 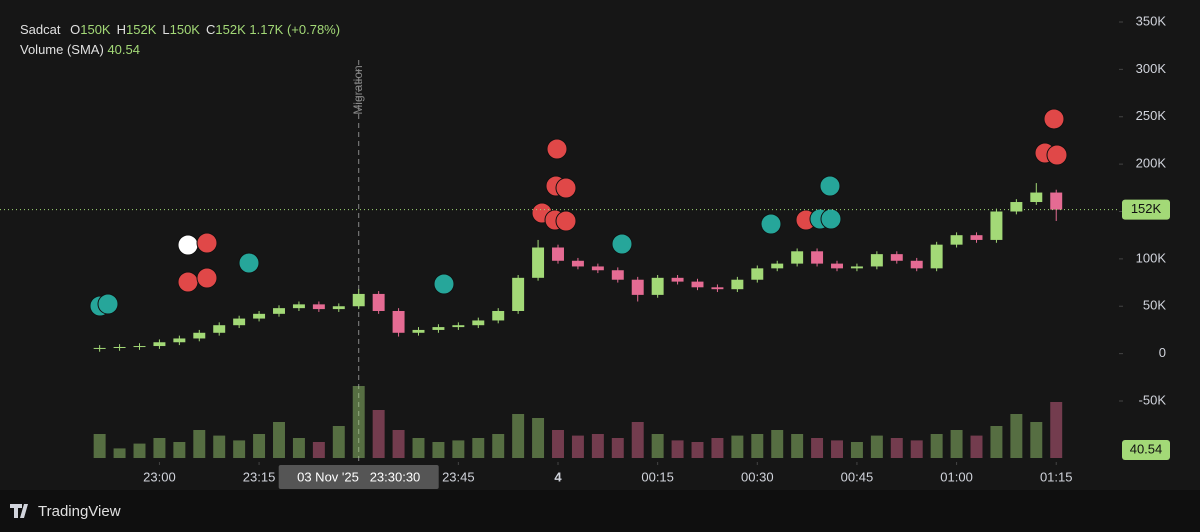 What do you see at coordinates (358, 477) in the screenshot?
I see `crosshair-box` at bounding box center [358, 477].